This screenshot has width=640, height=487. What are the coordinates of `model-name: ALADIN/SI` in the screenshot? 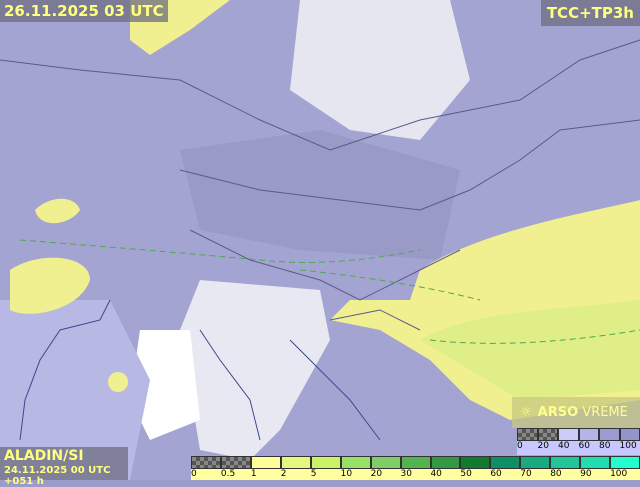 It's located at (64, 456).